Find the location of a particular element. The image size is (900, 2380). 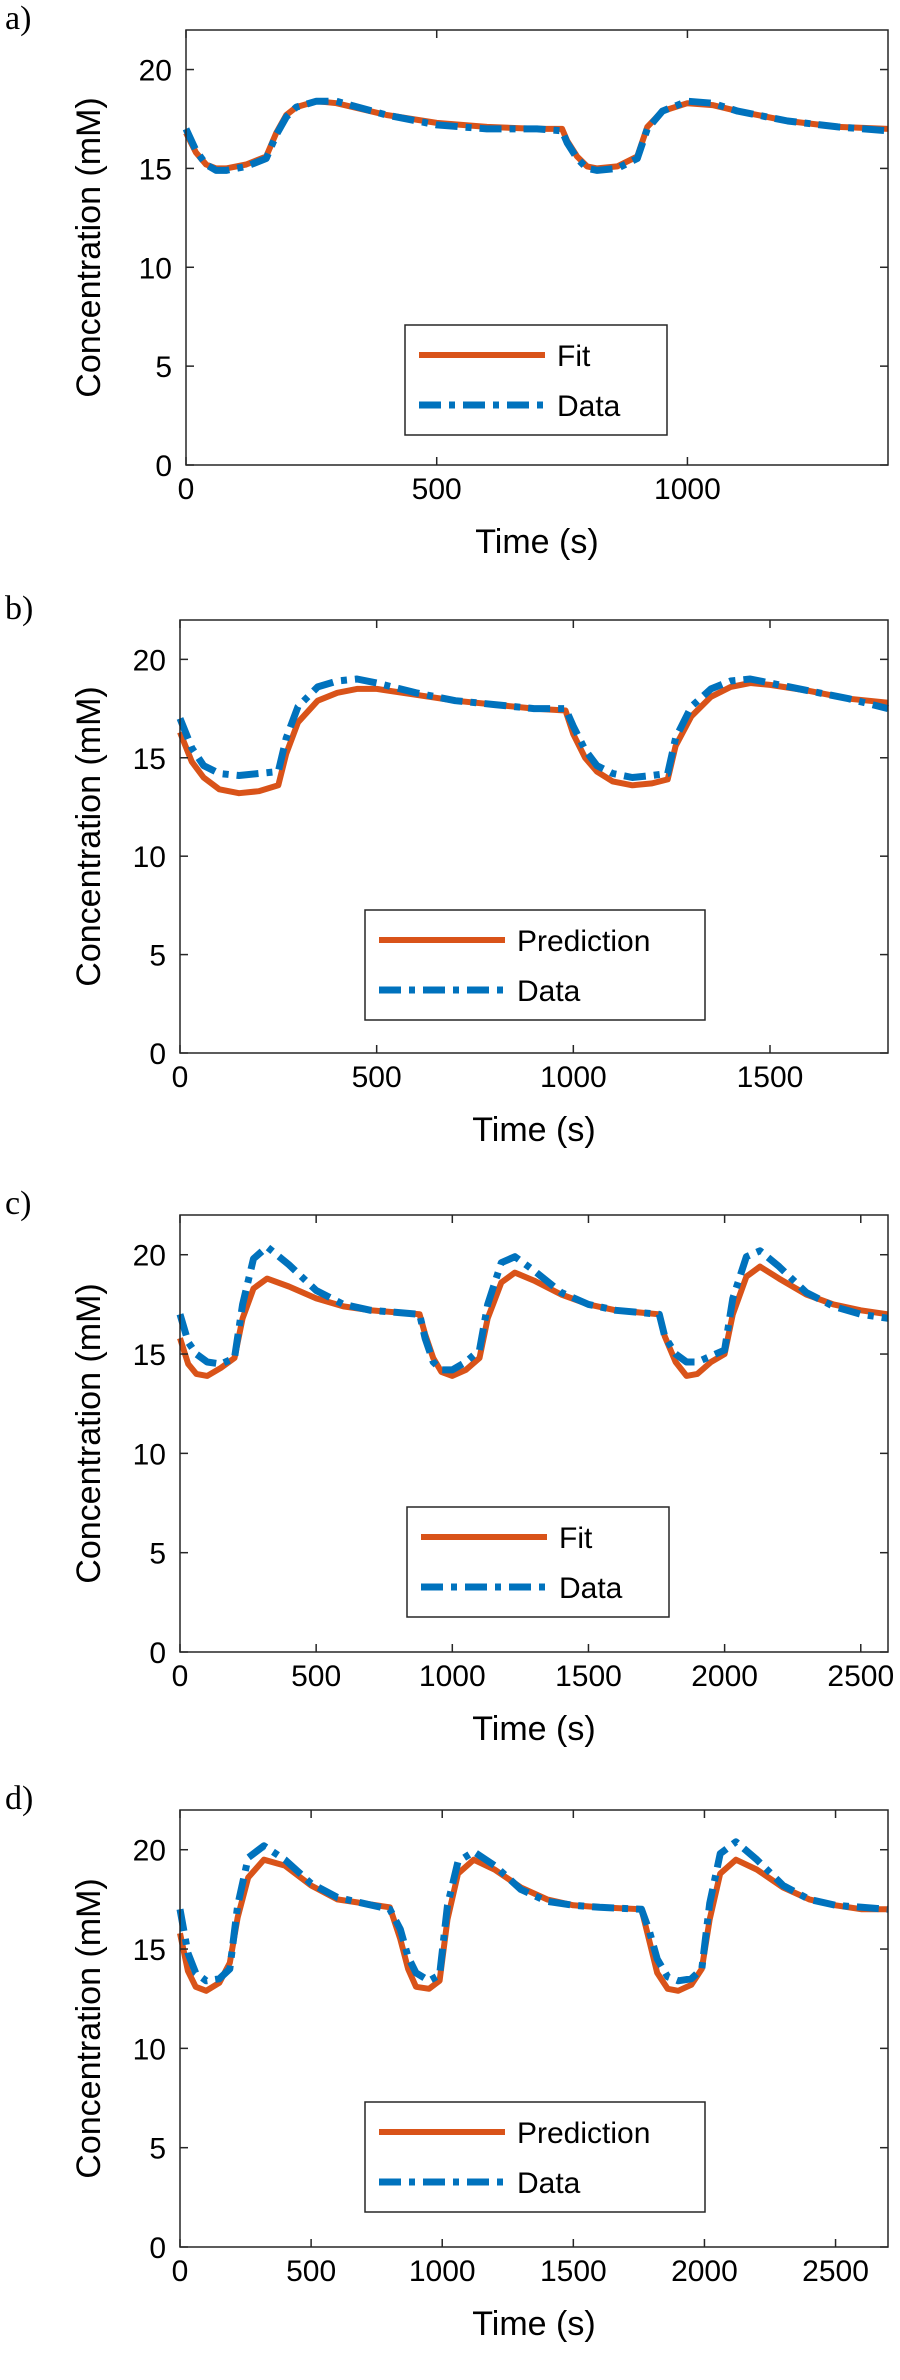

panel-label: b) is located at coordinates (19, 608).